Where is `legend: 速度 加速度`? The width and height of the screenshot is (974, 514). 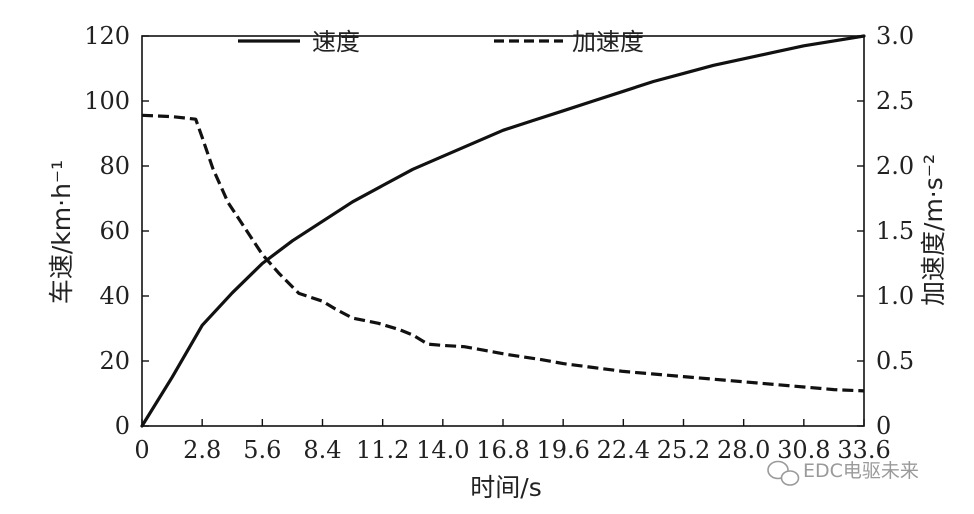 legend: 速度 加速度 is located at coordinates (441, 42).